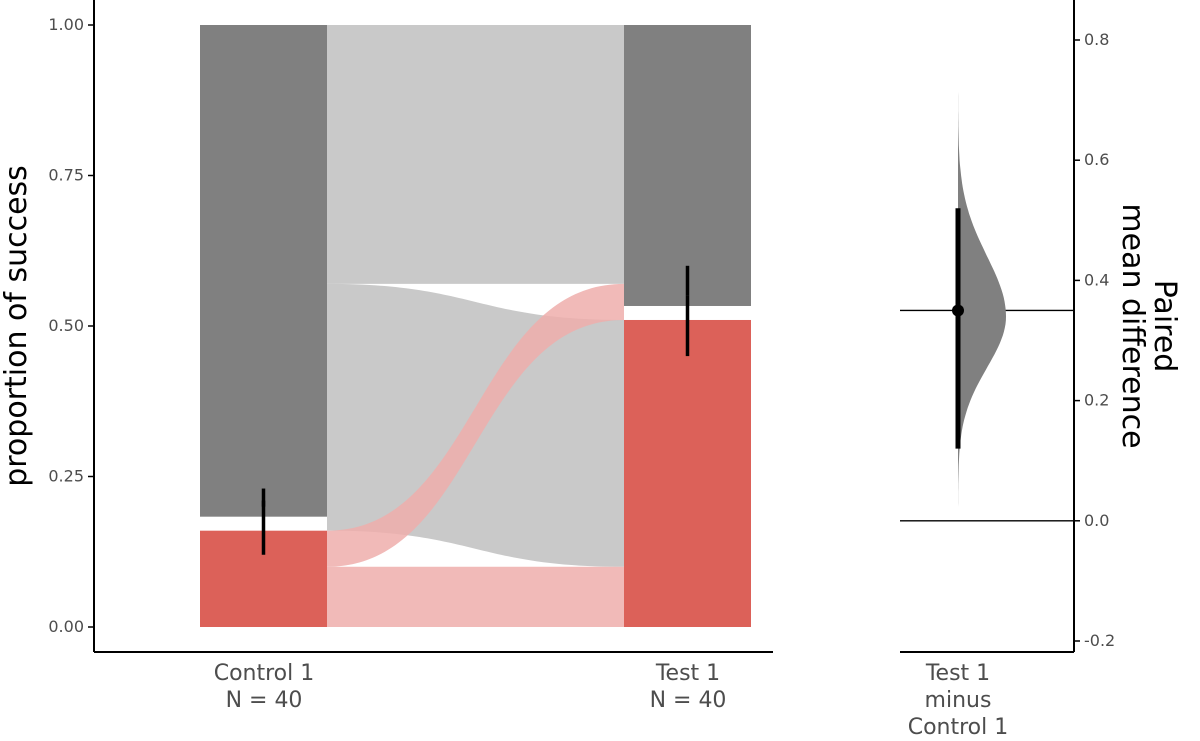 The width and height of the screenshot is (1200, 741). Describe the element at coordinates (982, 316) in the screenshot. I see `bootstrap-density` at that location.